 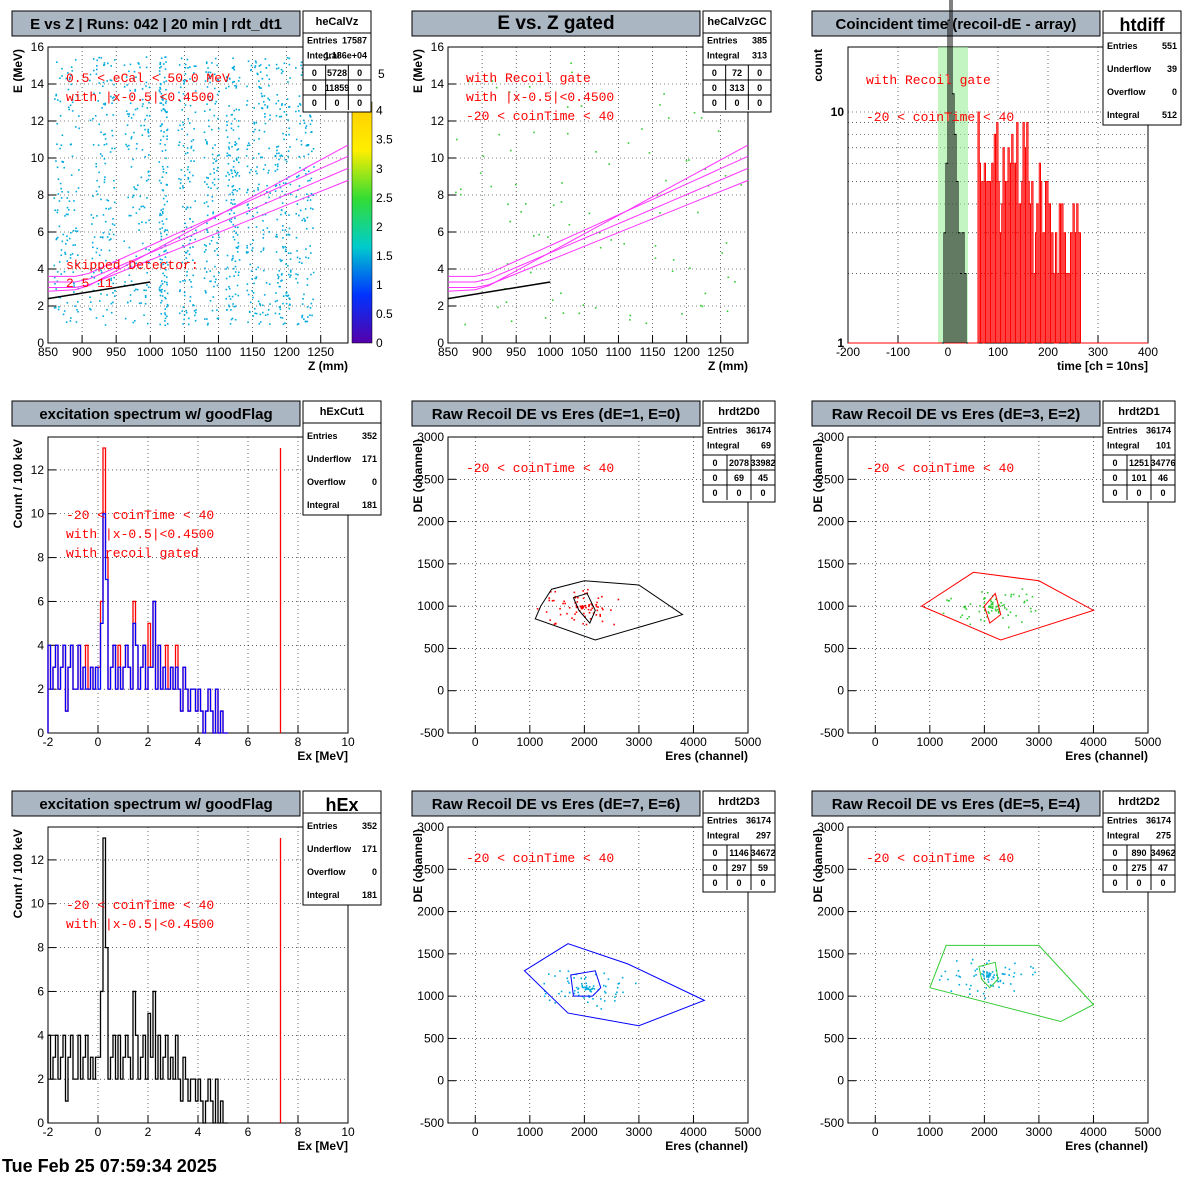 I want to click on ex-hist-blue, so click(x=137, y=623).